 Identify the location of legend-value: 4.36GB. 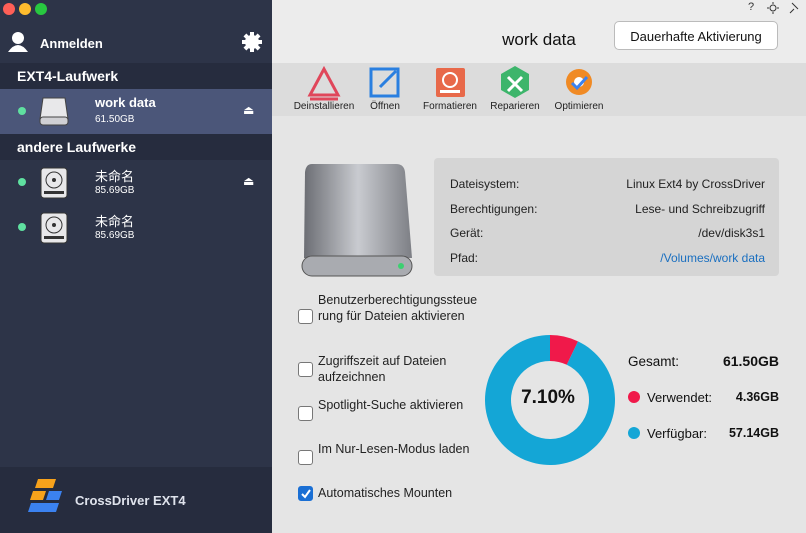
(757, 397).